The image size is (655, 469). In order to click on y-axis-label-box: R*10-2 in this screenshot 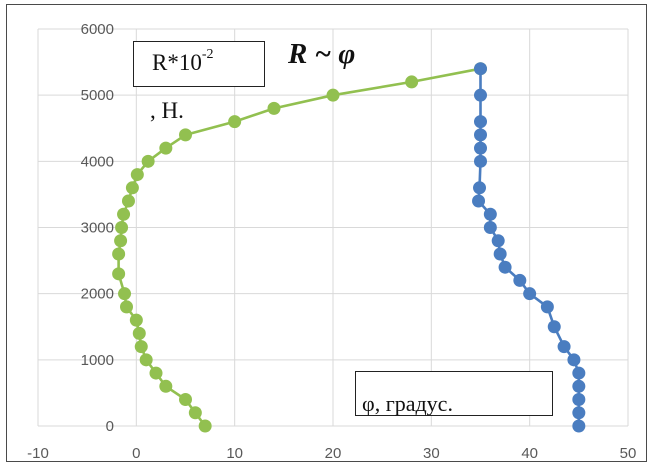, I will do `click(199, 64)`.